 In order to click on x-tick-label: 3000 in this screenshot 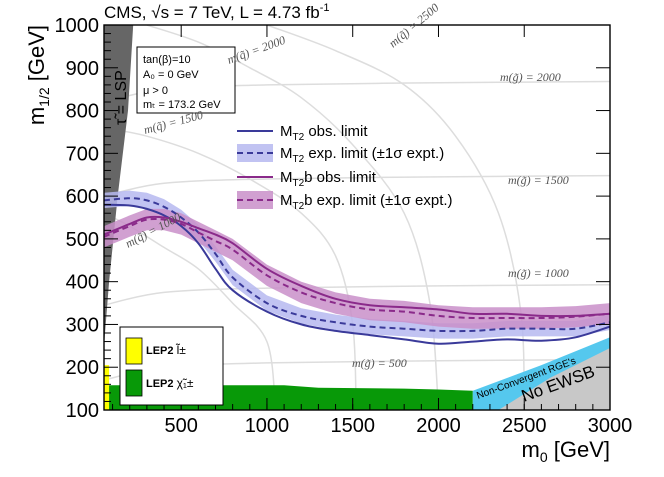, I will do `click(610, 426)`.